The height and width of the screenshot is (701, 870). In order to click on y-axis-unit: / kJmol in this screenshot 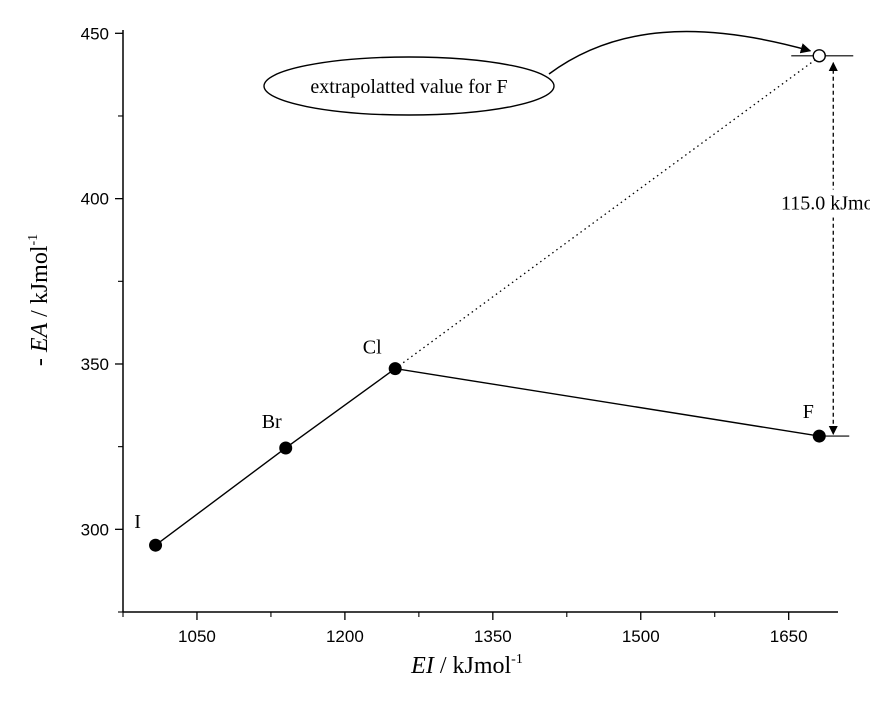, I will do `click(40, 284)`.